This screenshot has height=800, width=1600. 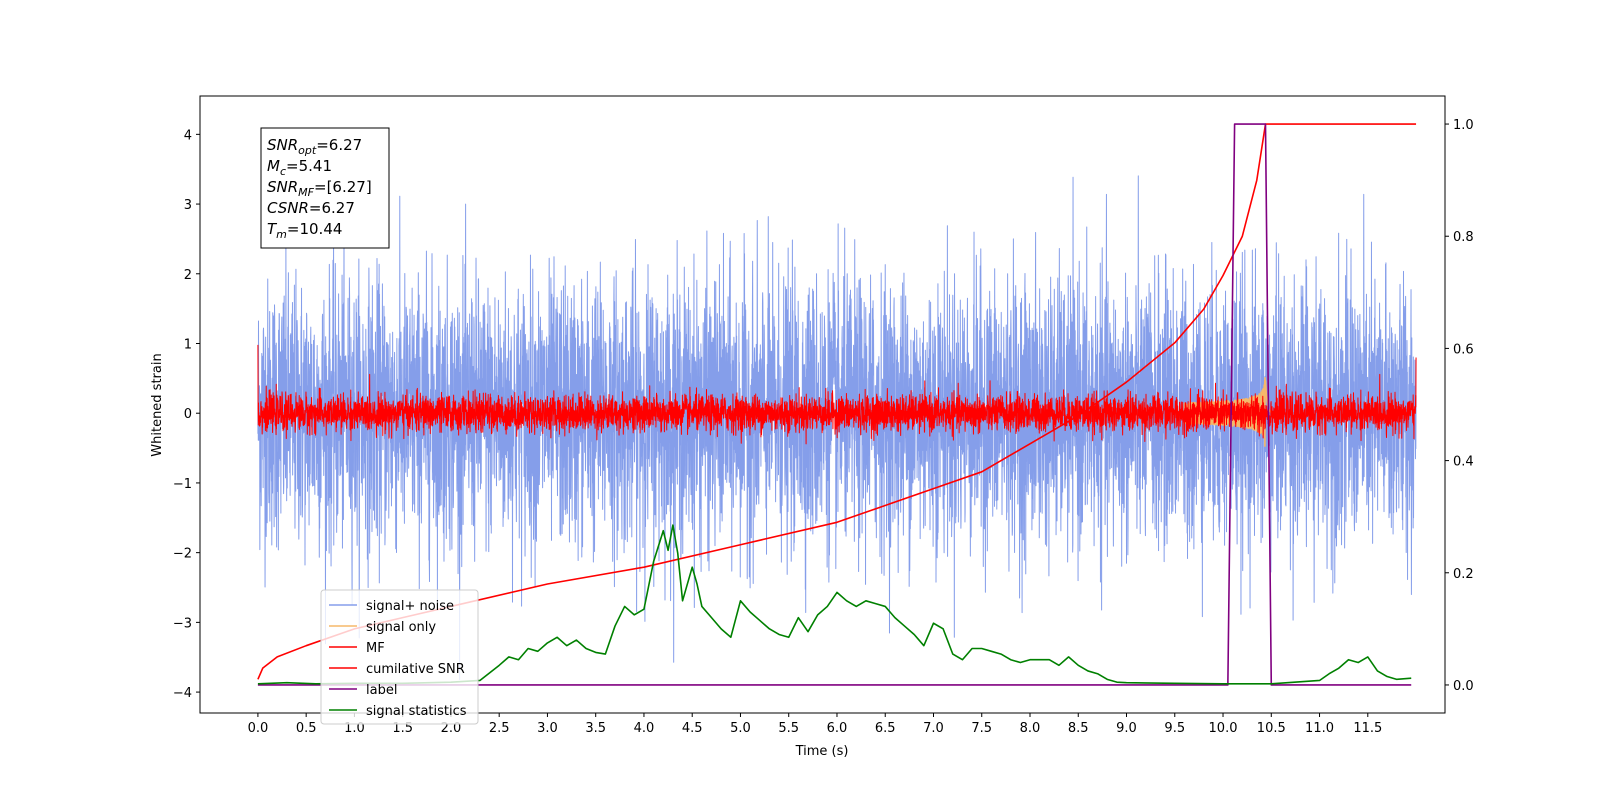 I want to click on legend-label-label: label, so click(x=381, y=690).